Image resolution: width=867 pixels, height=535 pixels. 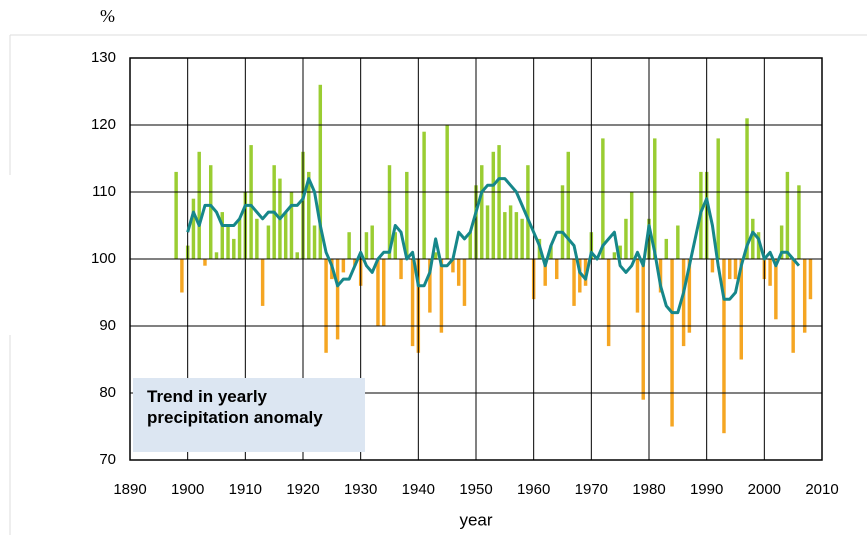 What do you see at coordinates (821, 489) in the screenshot?
I see `x-tick-label: 2010` at bounding box center [821, 489].